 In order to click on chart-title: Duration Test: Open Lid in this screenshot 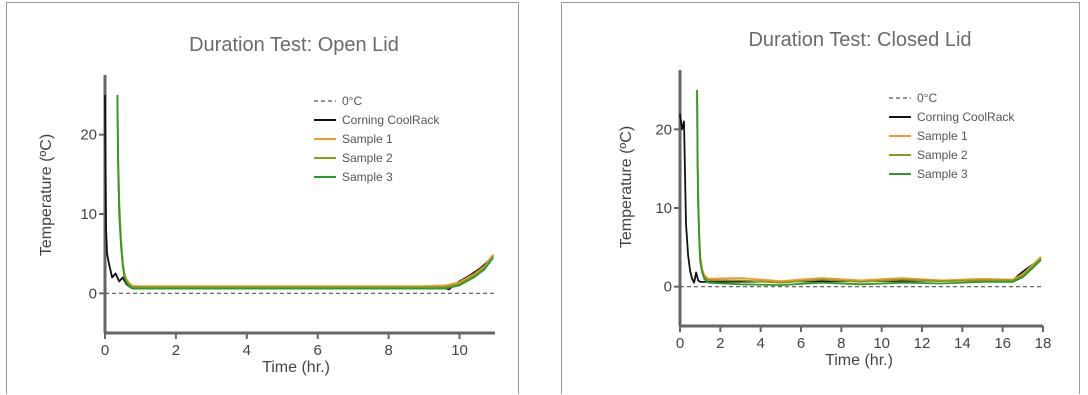, I will do `click(294, 45)`.